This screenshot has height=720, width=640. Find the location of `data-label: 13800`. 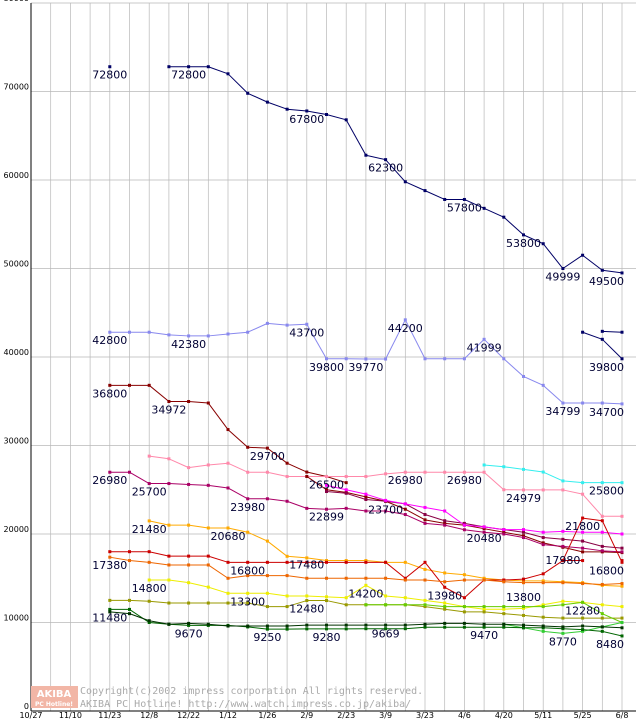

data-label: 13800 is located at coordinates (523, 597).